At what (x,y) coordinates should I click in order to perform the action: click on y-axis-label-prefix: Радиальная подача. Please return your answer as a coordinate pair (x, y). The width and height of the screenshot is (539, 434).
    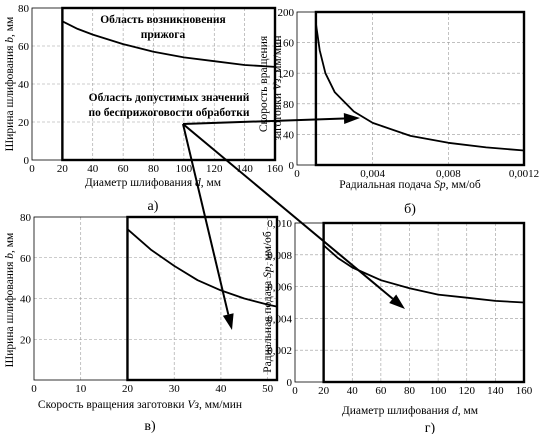
    Looking at the image, I should click on (268, 325).